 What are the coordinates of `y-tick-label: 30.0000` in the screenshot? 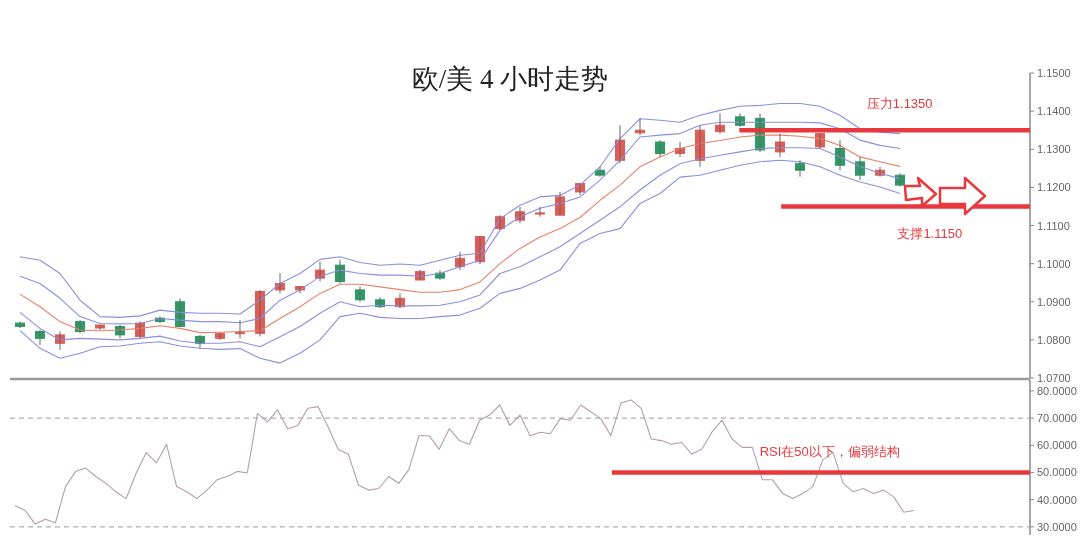 It's located at (1057, 526).